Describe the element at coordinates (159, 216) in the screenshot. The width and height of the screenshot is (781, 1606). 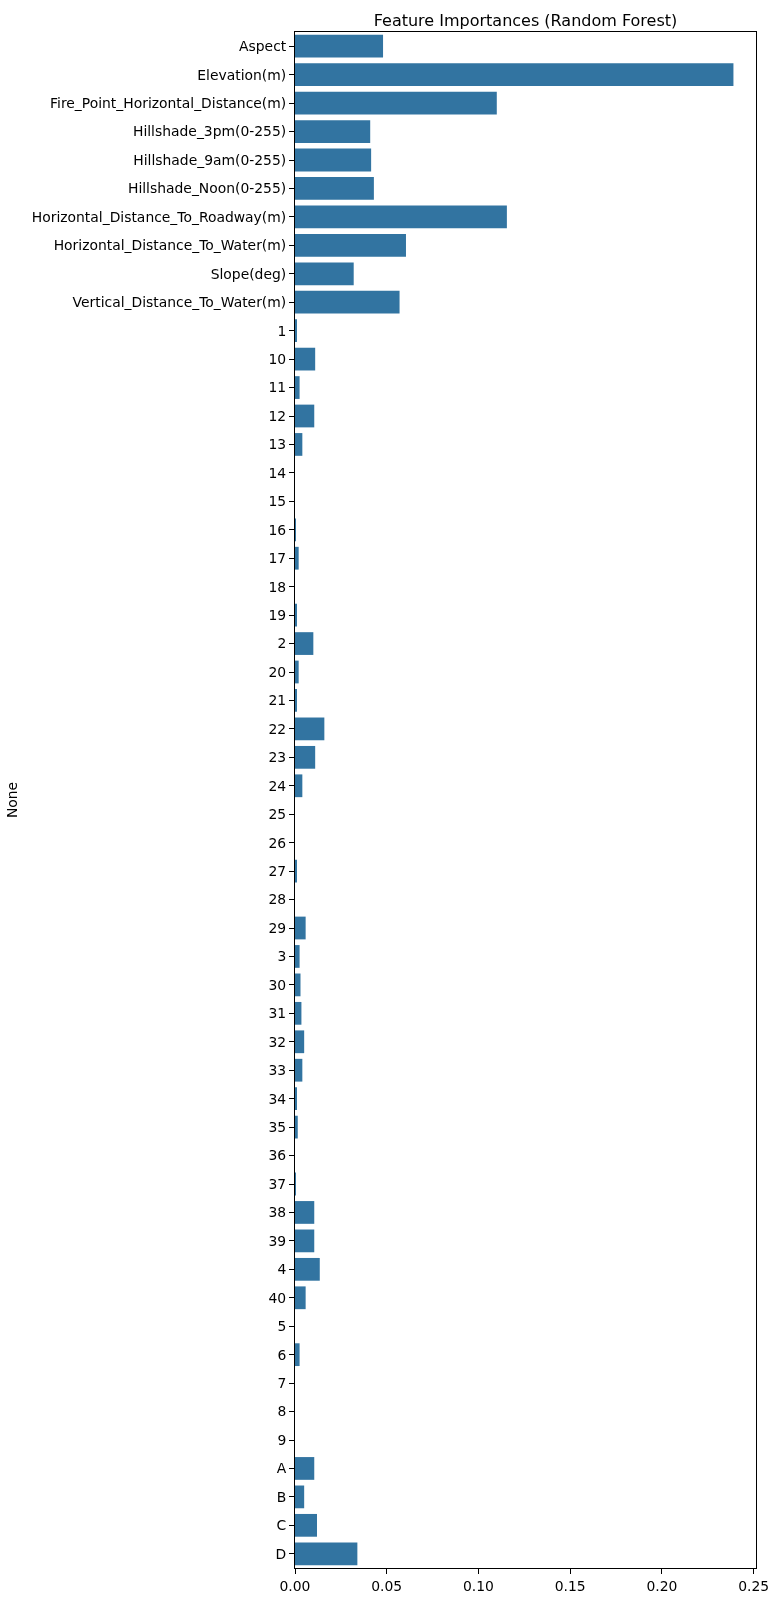
I see `y-tick-label: Horizontal_Distance_To_Roadway(m)` at that location.